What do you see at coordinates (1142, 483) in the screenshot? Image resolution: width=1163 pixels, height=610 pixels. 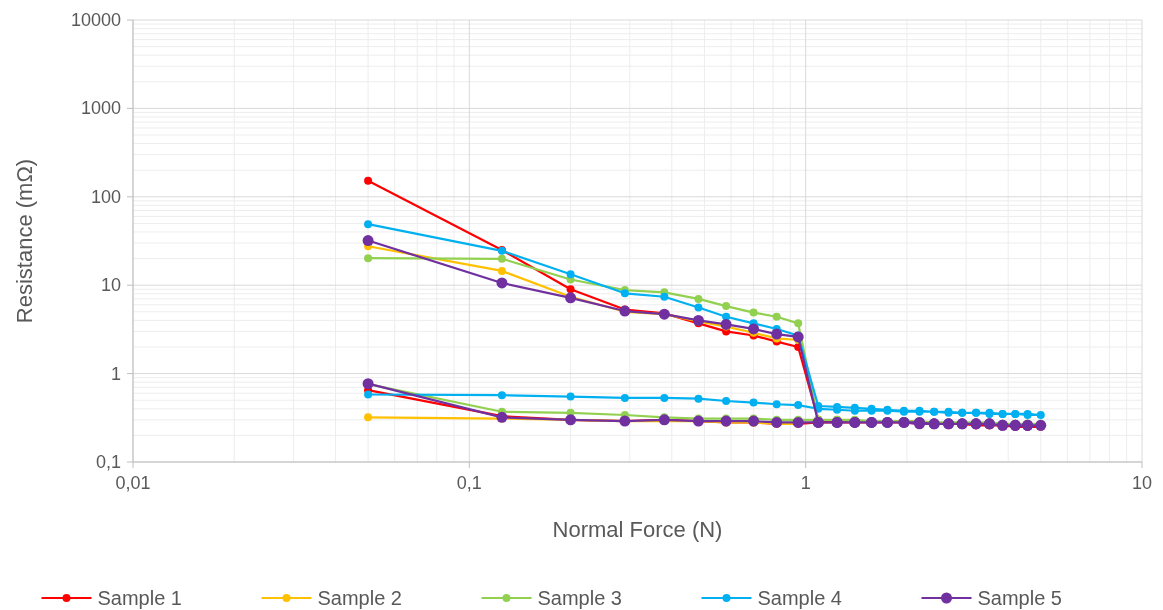 I see `x-tick-label: 10` at bounding box center [1142, 483].